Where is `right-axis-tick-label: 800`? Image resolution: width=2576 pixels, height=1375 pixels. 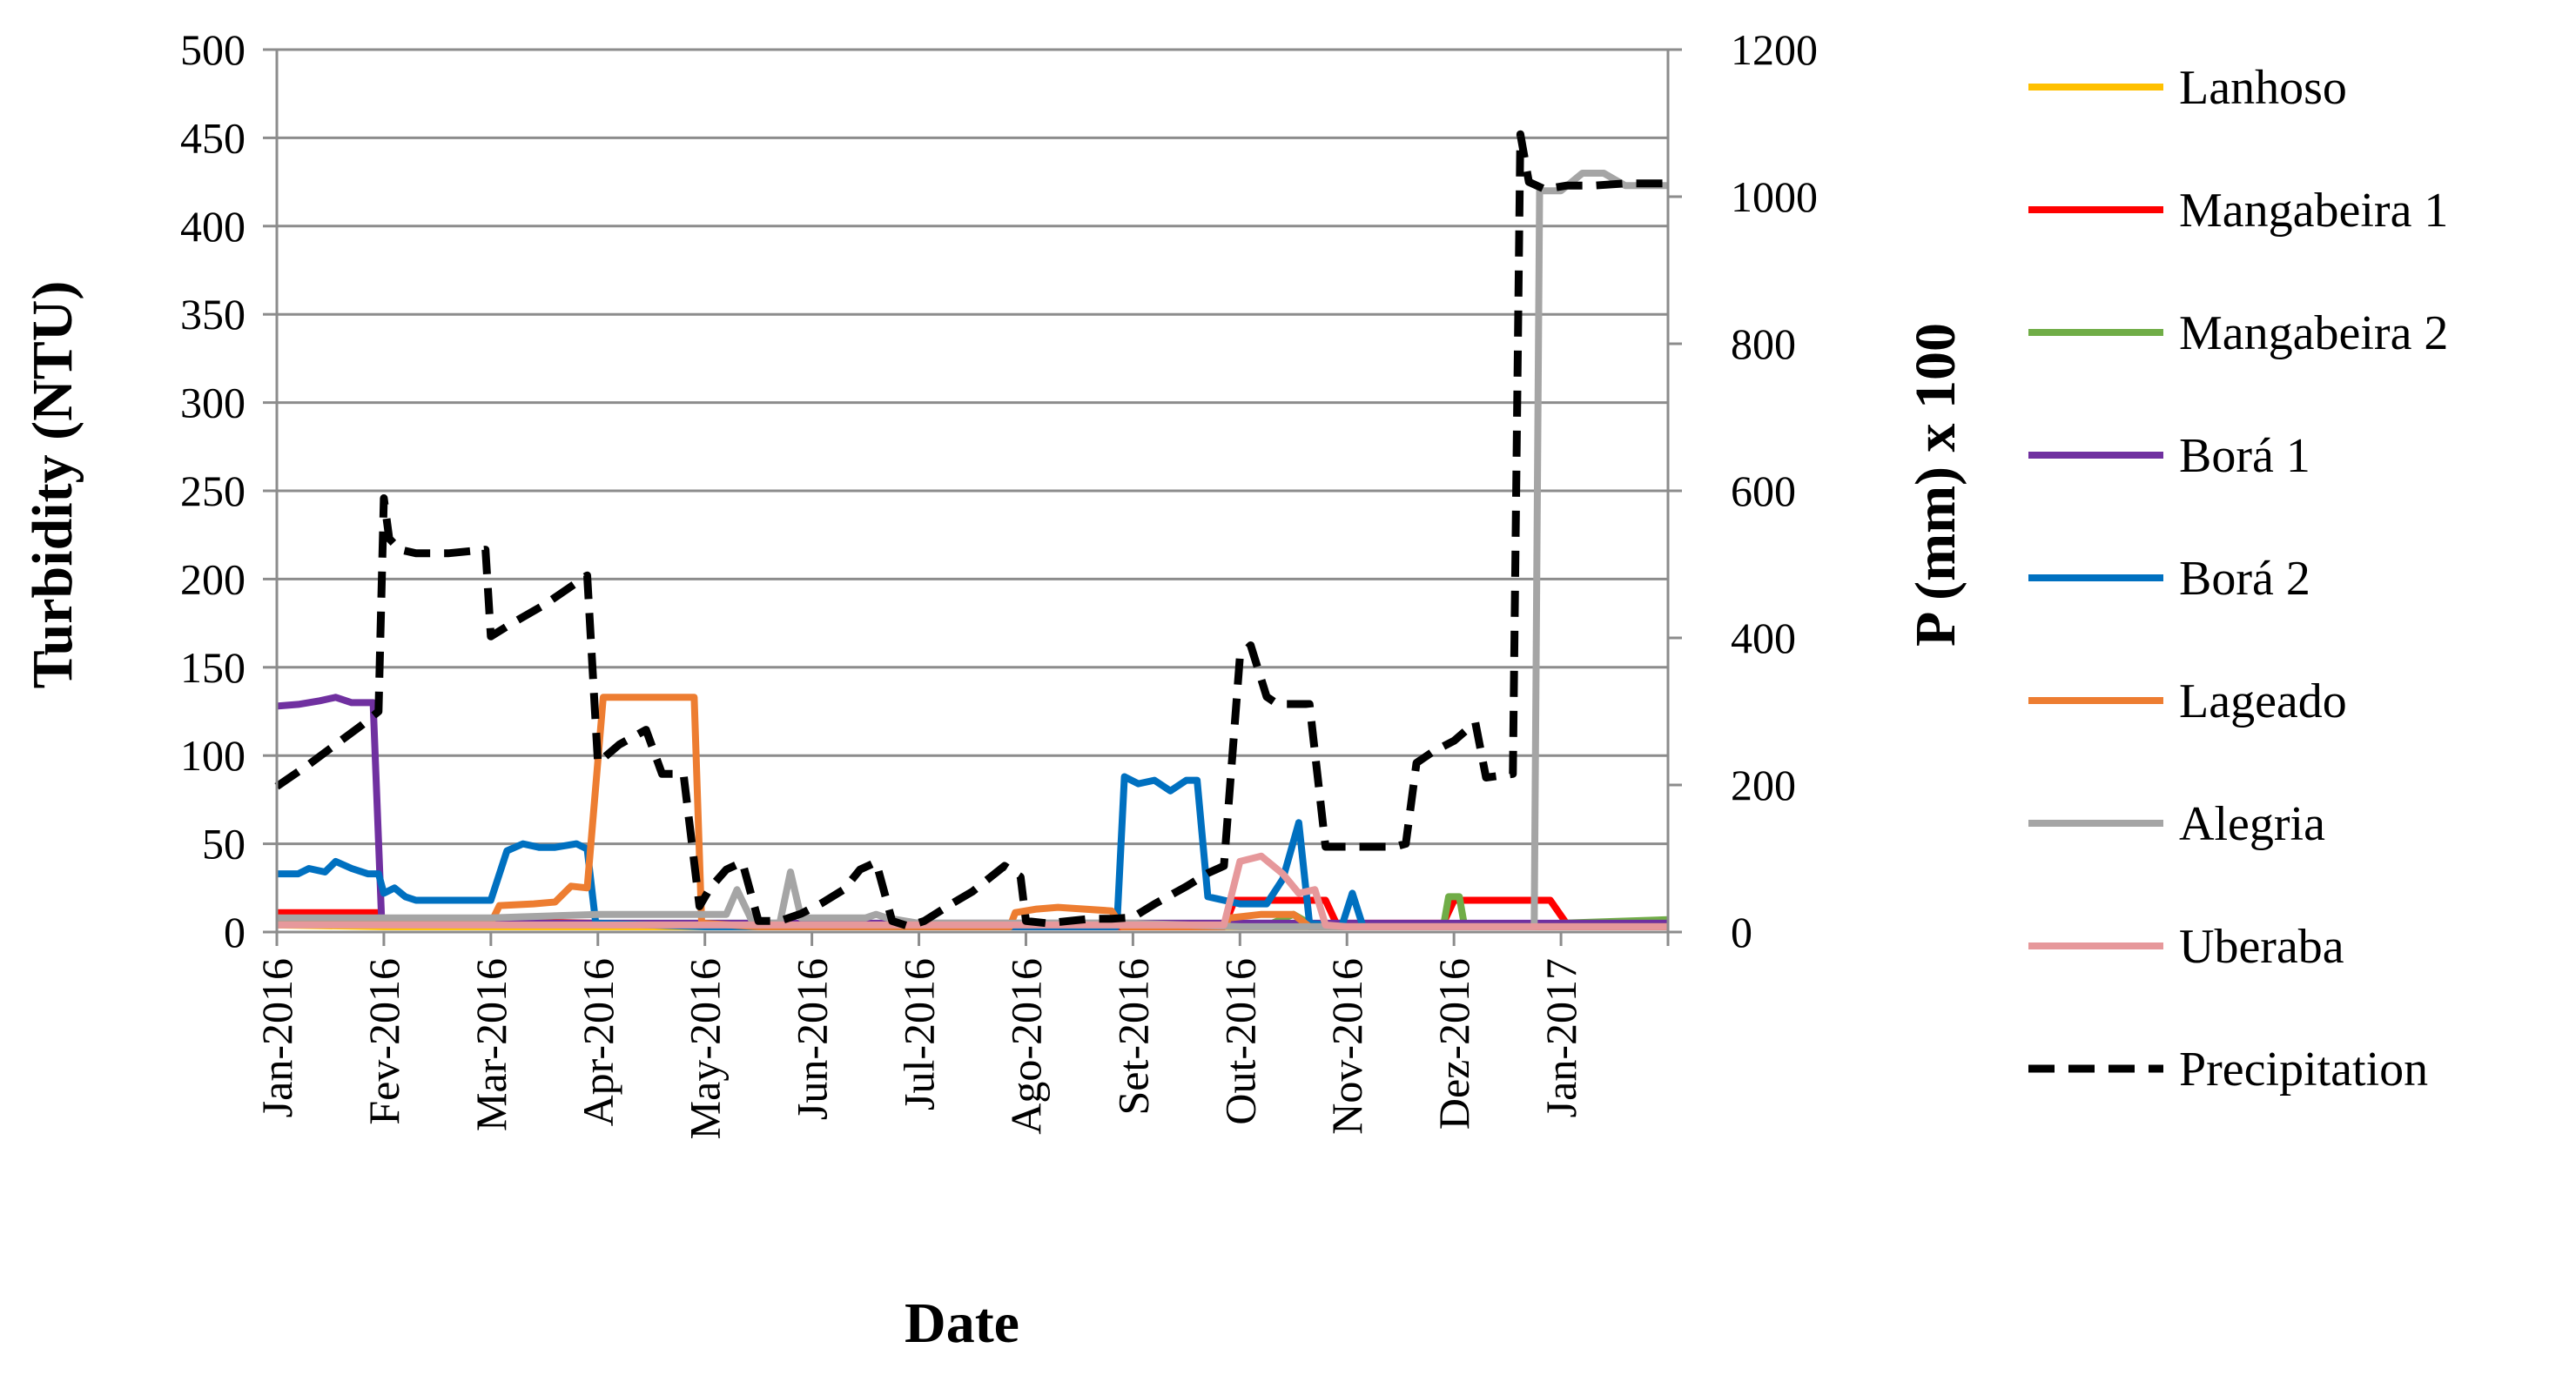 right-axis-tick-label: 800 is located at coordinates (1763, 343).